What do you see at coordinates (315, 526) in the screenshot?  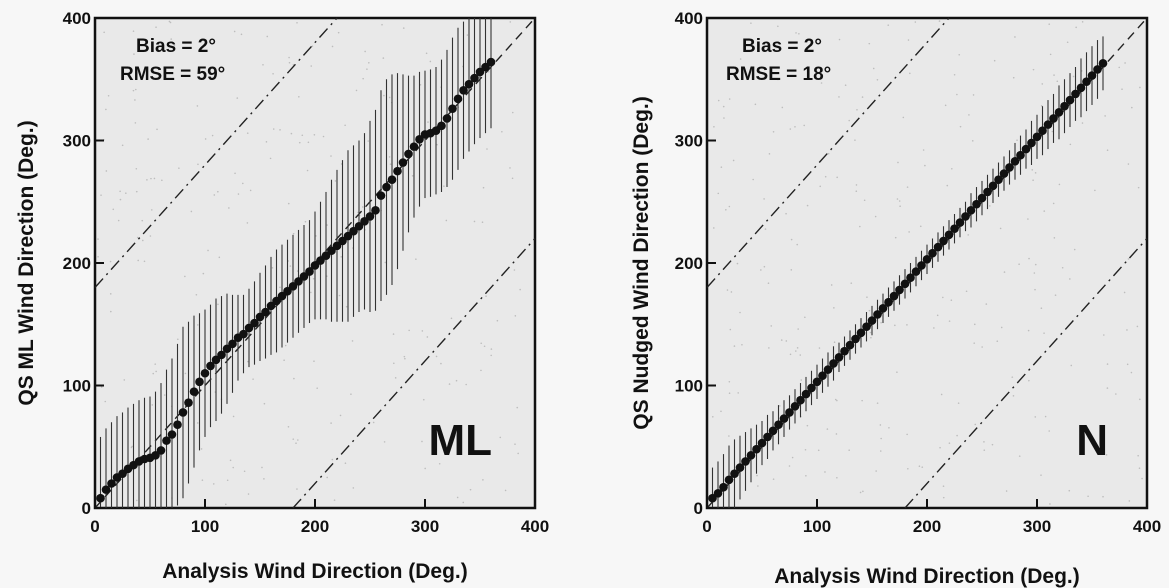 I see `ml-x-tick-label: 200` at bounding box center [315, 526].